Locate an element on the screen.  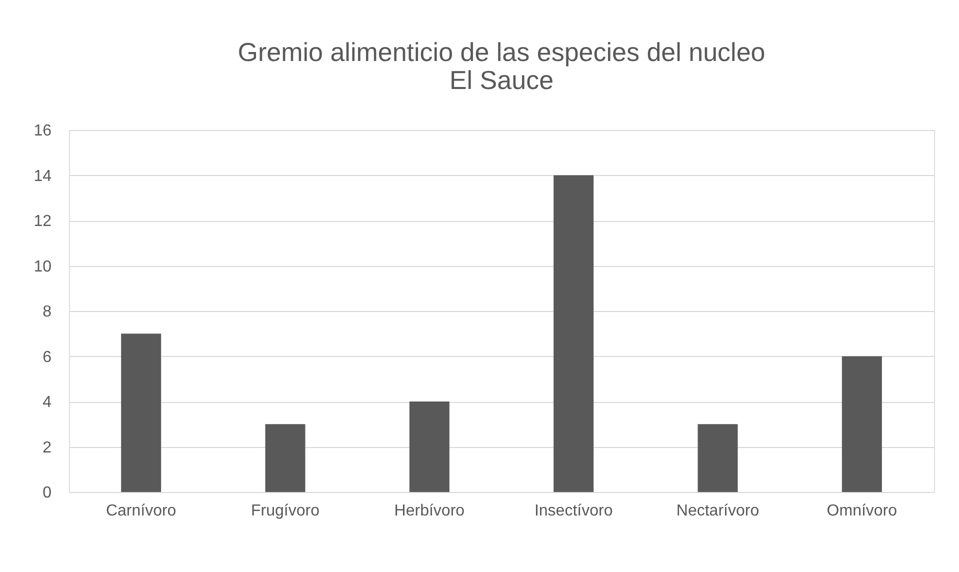
y-tick-label: 0 is located at coordinates (47, 493).